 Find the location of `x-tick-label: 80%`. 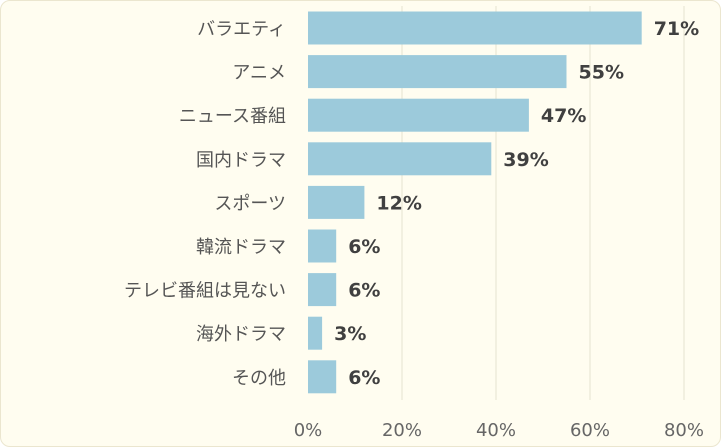

x-tick-label: 80% is located at coordinates (684, 430).